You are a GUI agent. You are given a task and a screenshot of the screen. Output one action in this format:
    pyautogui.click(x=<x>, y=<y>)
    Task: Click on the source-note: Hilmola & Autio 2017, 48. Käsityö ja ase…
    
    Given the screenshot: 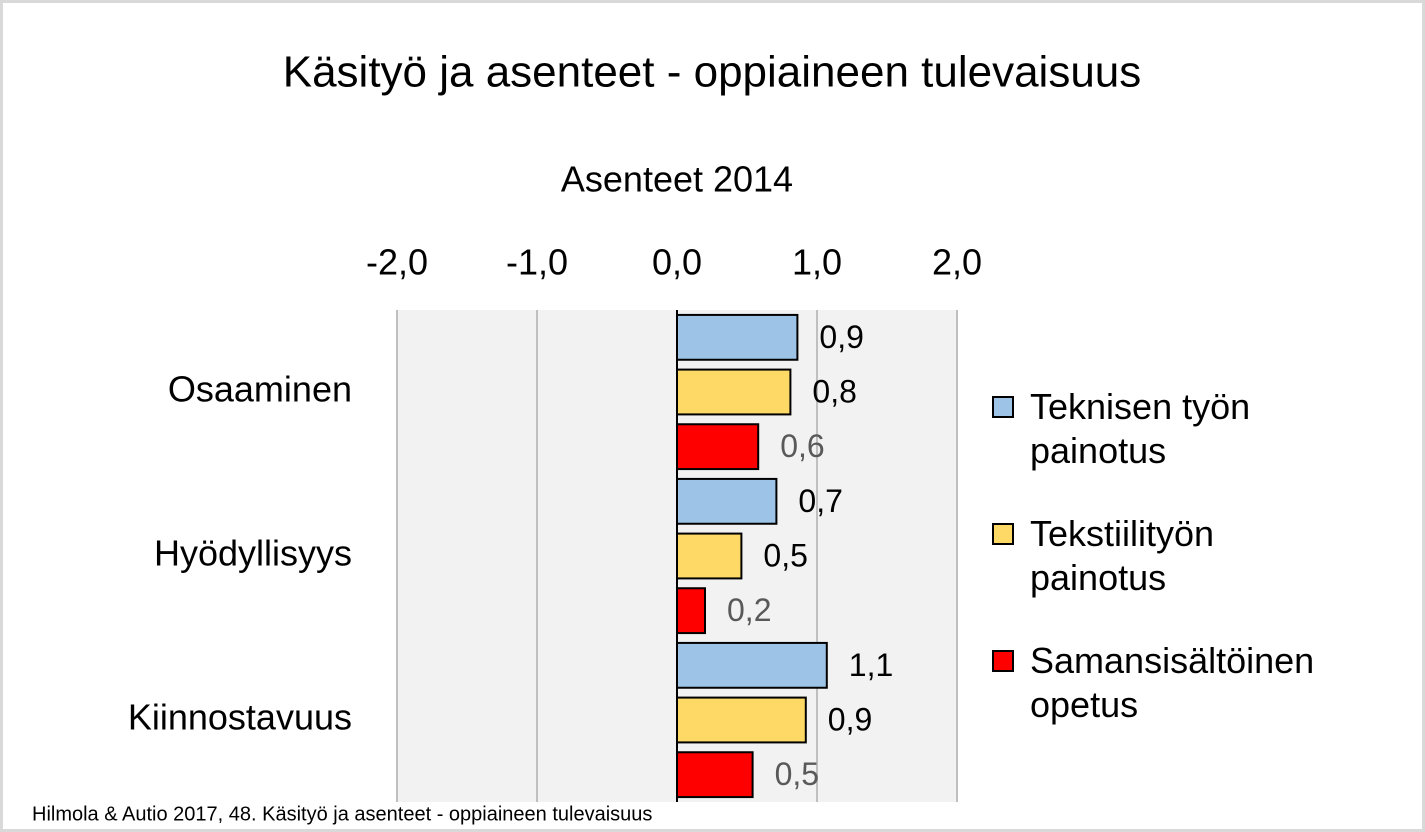 What is the action you would take?
    pyautogui.click(x=342, y=814)
    